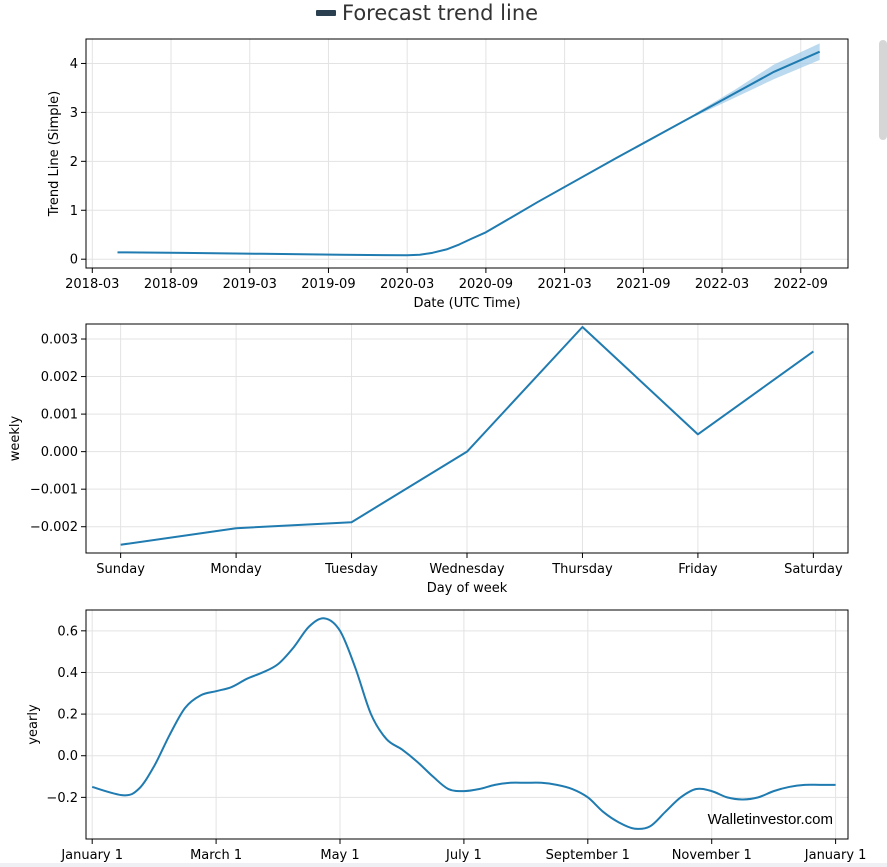  What do you see at coordinates (74, 113) in the screenshot?
I see `y-tick-label: 3` at bounding box center [74, 113].